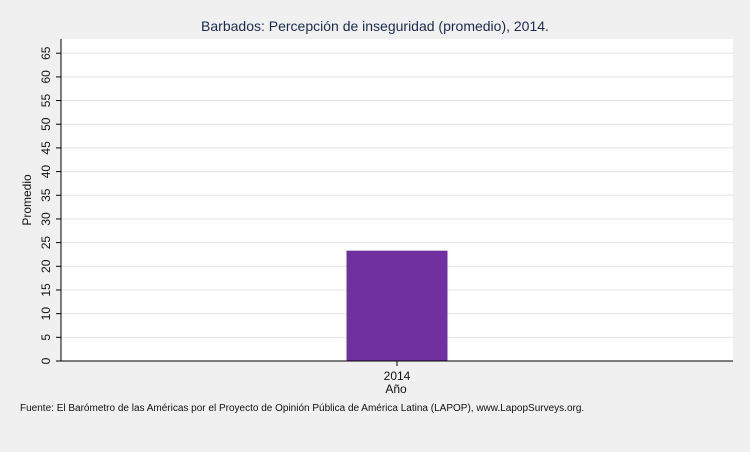 This screenshot has width=750, height=452. I want to click on y-tick-label: 35, so click(46, 195).